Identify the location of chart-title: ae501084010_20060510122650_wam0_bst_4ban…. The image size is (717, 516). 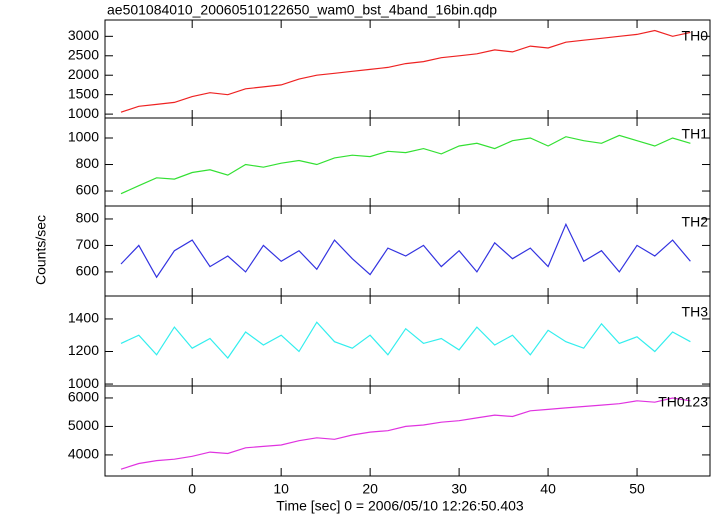
(302, 10).